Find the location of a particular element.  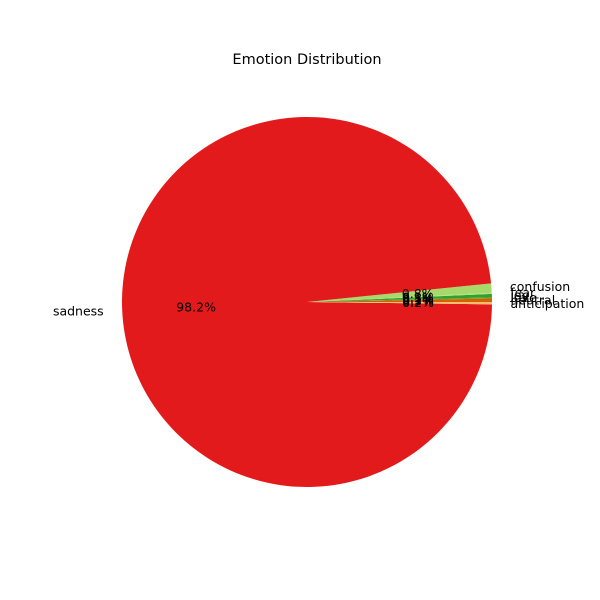

slice-label-confusion: confusion is located at coordinates (540, 286).